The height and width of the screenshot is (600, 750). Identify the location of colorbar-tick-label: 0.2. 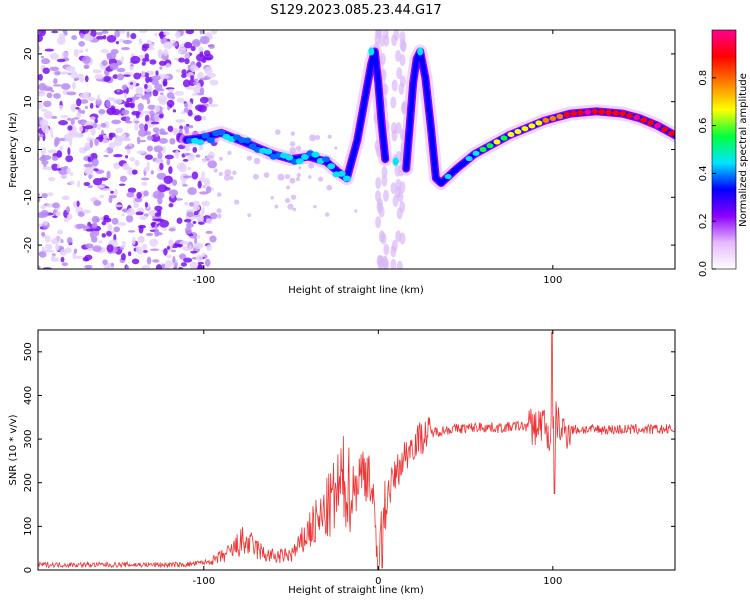
(703, 221).